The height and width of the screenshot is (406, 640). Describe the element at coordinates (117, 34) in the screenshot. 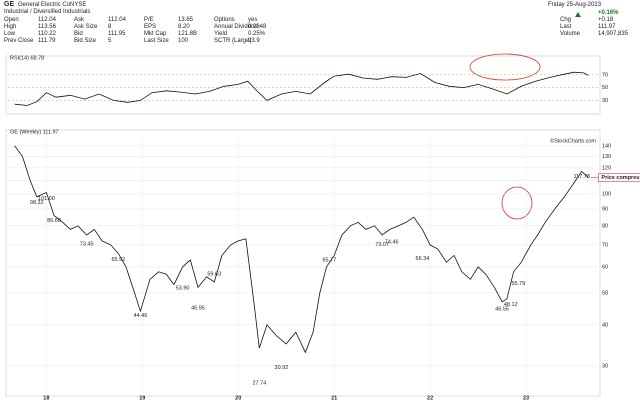

I see `field-value: 111.95` at that location.